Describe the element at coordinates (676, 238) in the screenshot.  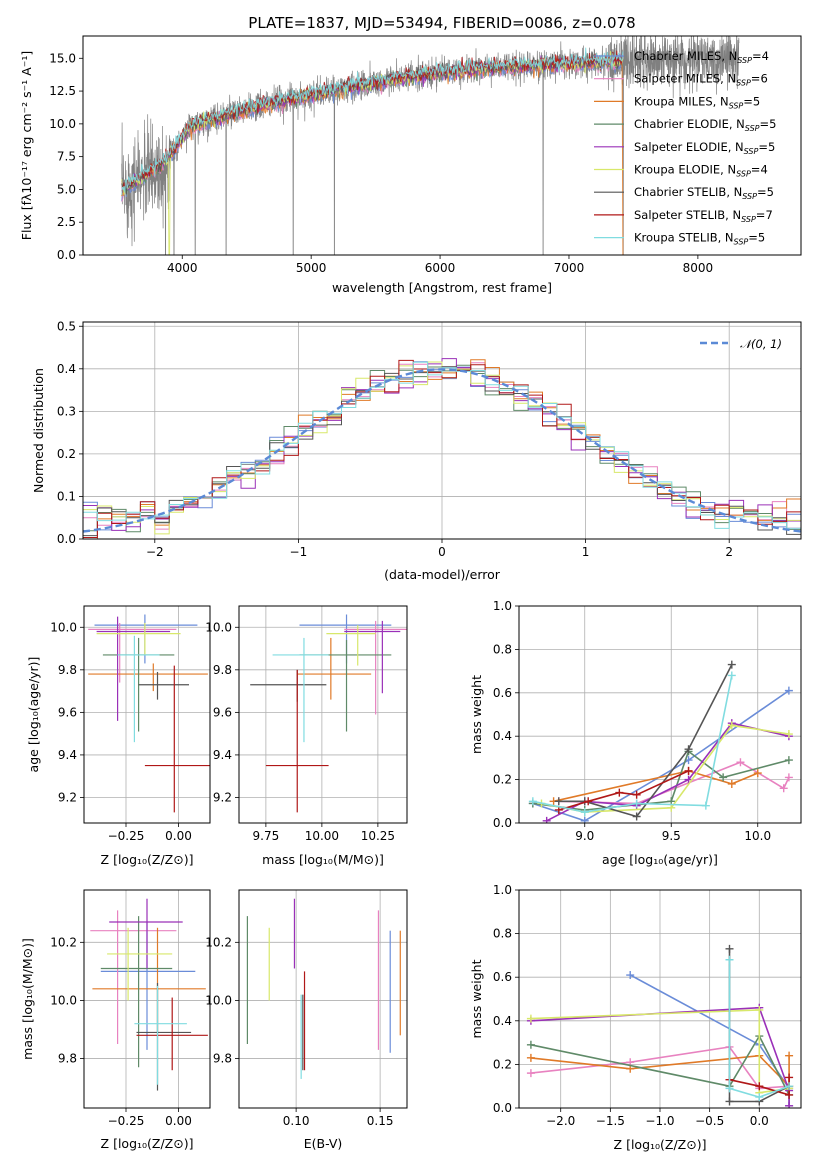
I see `legend-series-name: Kroupa STELIB` at that location.